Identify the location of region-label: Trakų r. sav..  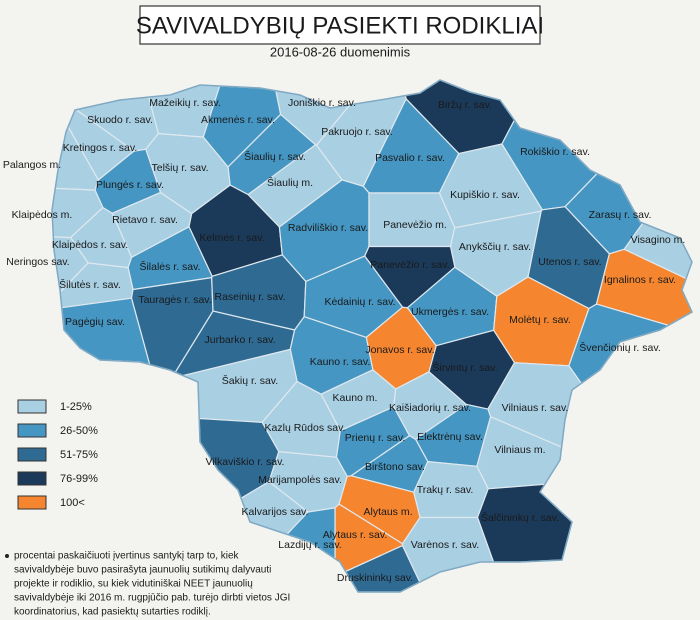
(445, 490).